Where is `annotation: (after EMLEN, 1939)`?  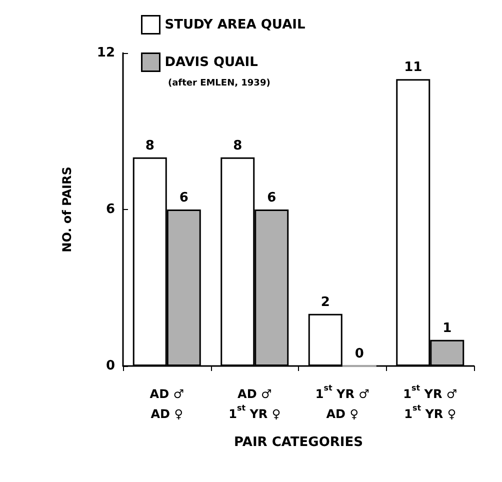 annotation: (after EMLEN, 1939) is located at coordinates (219, 83).